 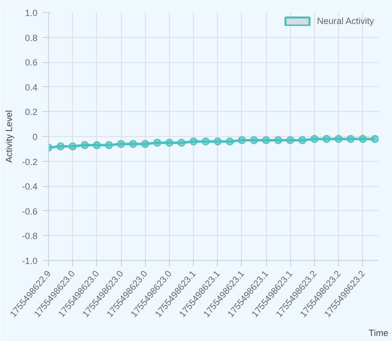 I want to click on y-tick-label: 0, so click(x=35, y=137).